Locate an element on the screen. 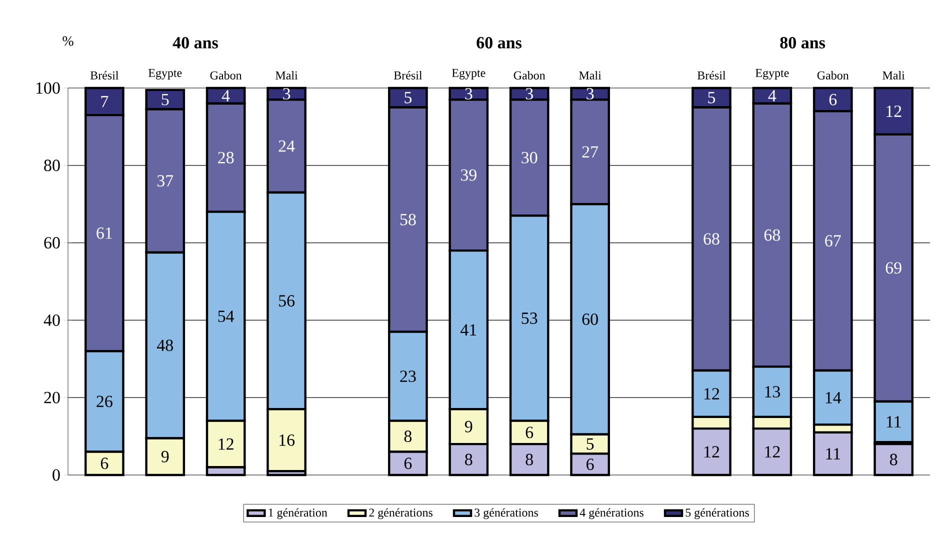  data-label: 24 is located at coordinates (286, 146).